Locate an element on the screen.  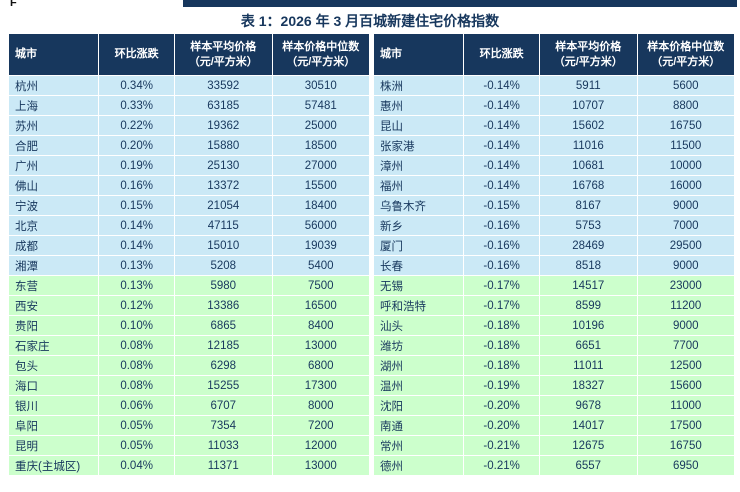
change-cell: 0.34% is located at coordinates (137, 85).